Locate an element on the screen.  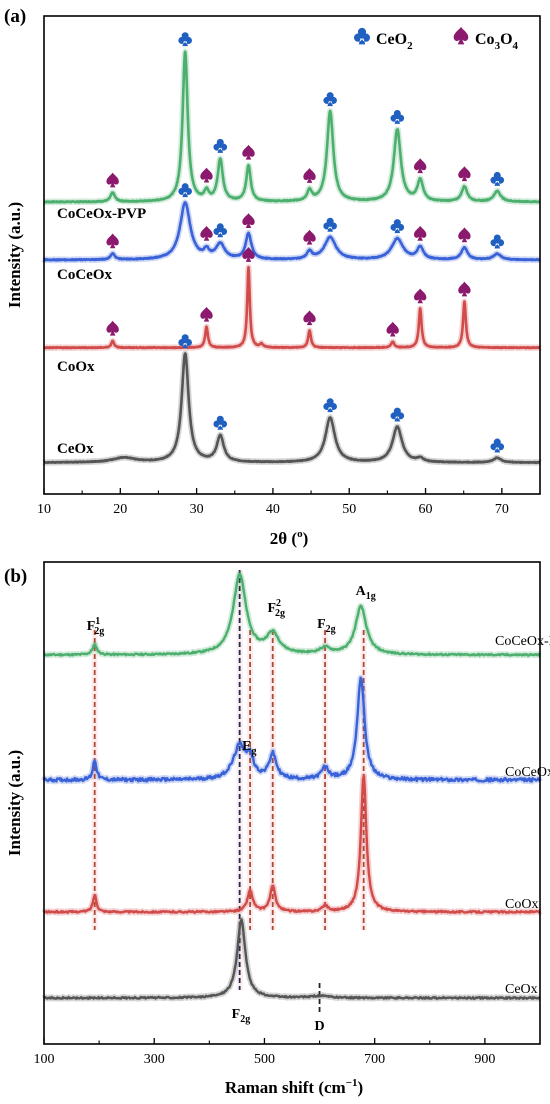
x-tick-label: 50 is located at coordinates (349, 509).